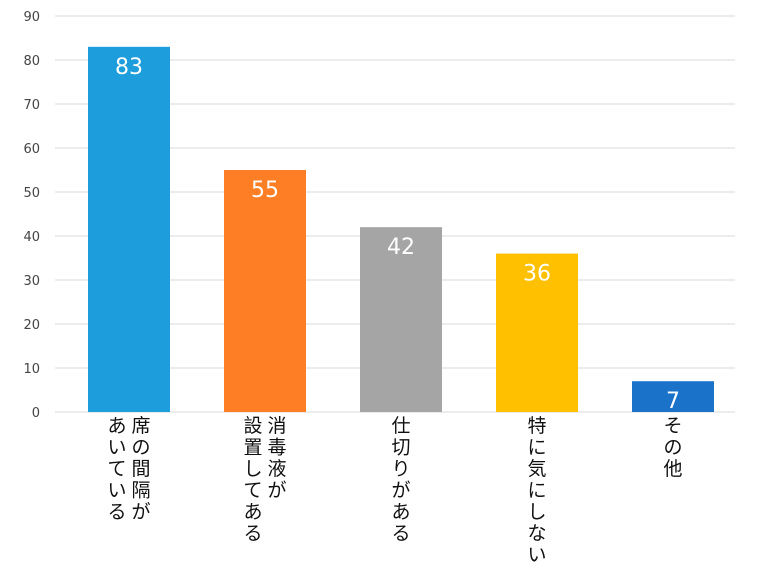  What do you see at coordinates (265, 190) in the screenshot?
I see `data-label: 55` at bounding box center [265, 190].